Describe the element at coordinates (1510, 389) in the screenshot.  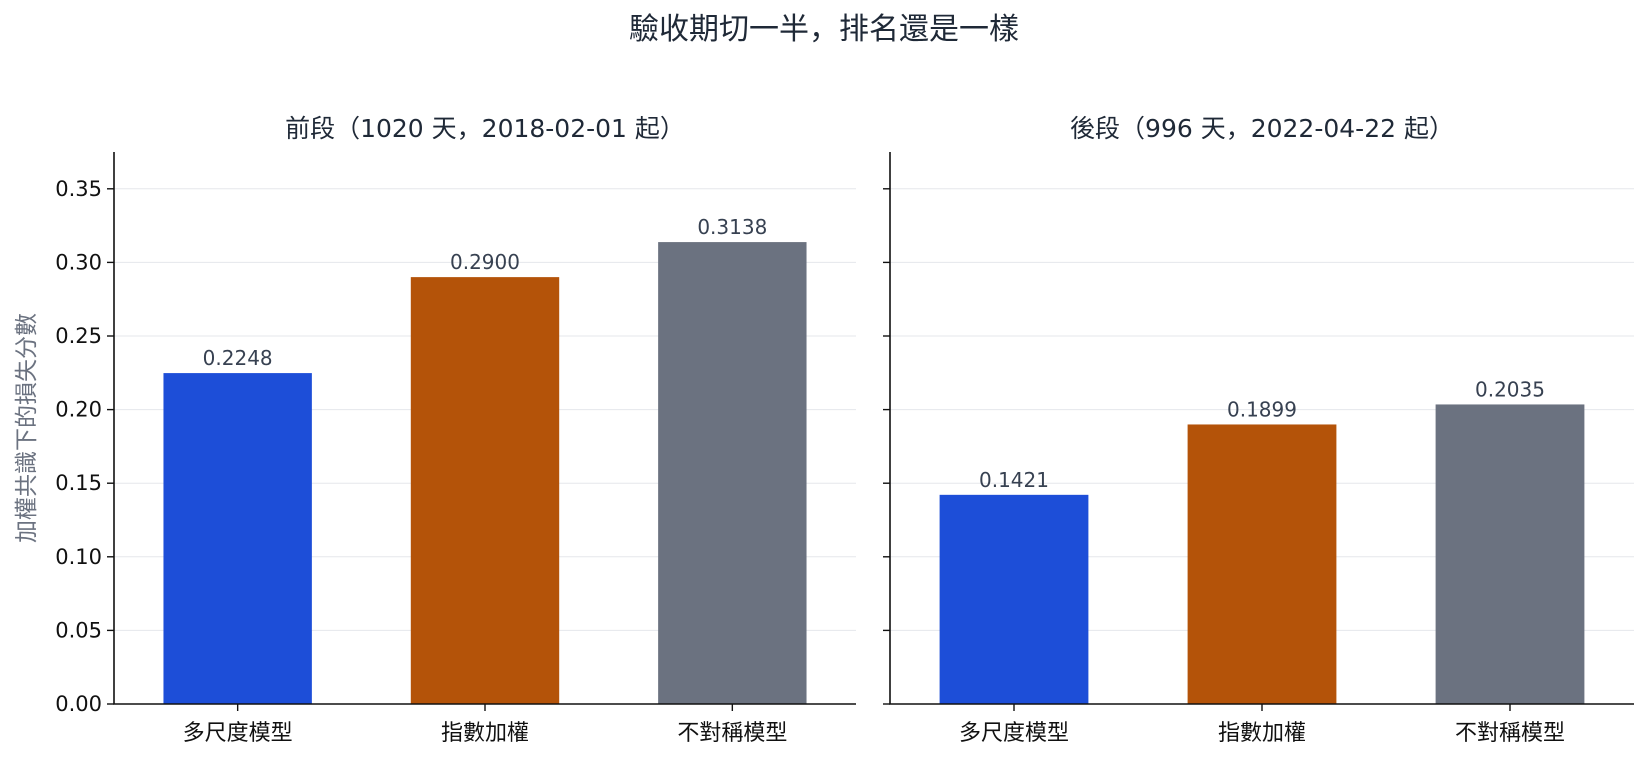
I see `bar-value-label: 0.2035` at that location.